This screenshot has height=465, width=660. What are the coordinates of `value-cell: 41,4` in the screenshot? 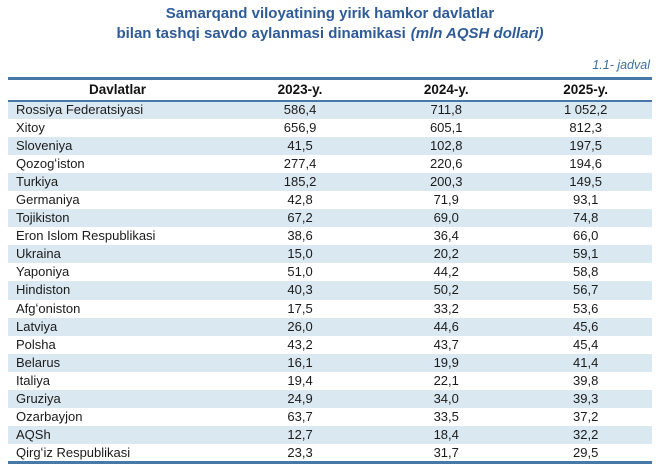 It's located at (586, 362).